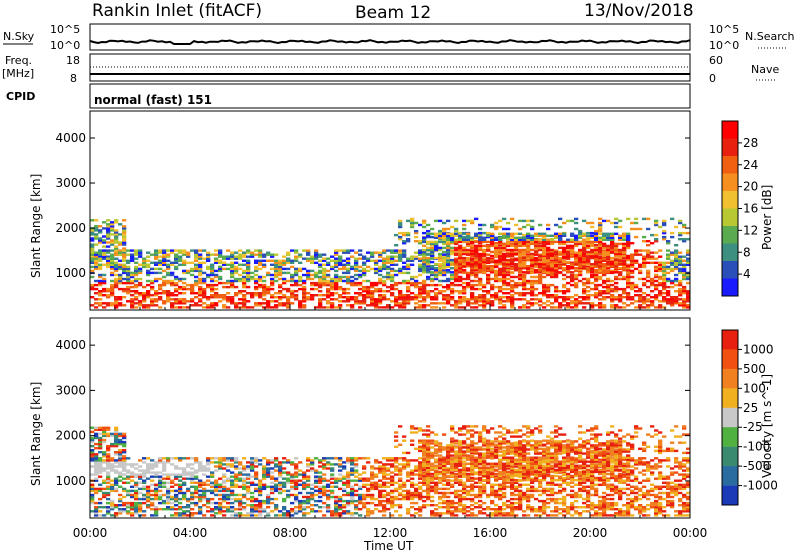 The height and width of the screenshot is (554, 800). What do you see at coordinates (730, 217) in the screenshot?
I see `colorbar-swatch` at bounding box center [730, 217].